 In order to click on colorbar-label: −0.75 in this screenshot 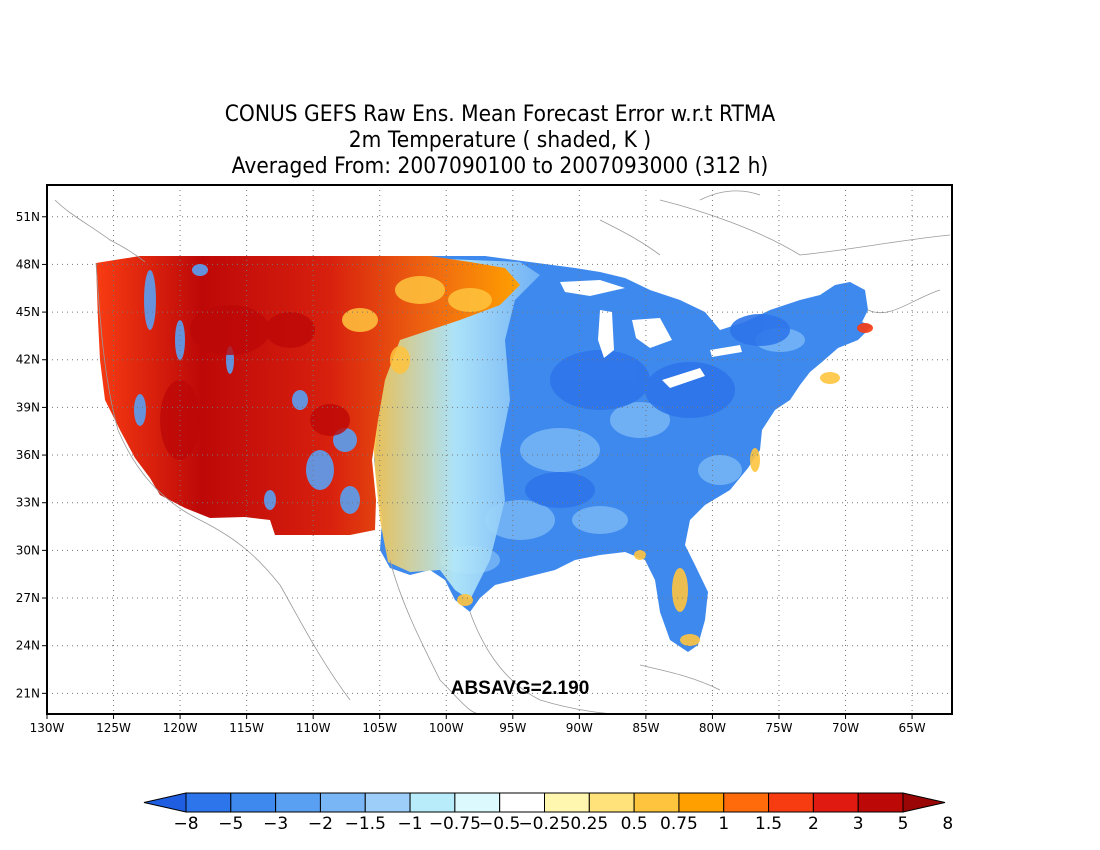, I will do `click(455, 824)`.